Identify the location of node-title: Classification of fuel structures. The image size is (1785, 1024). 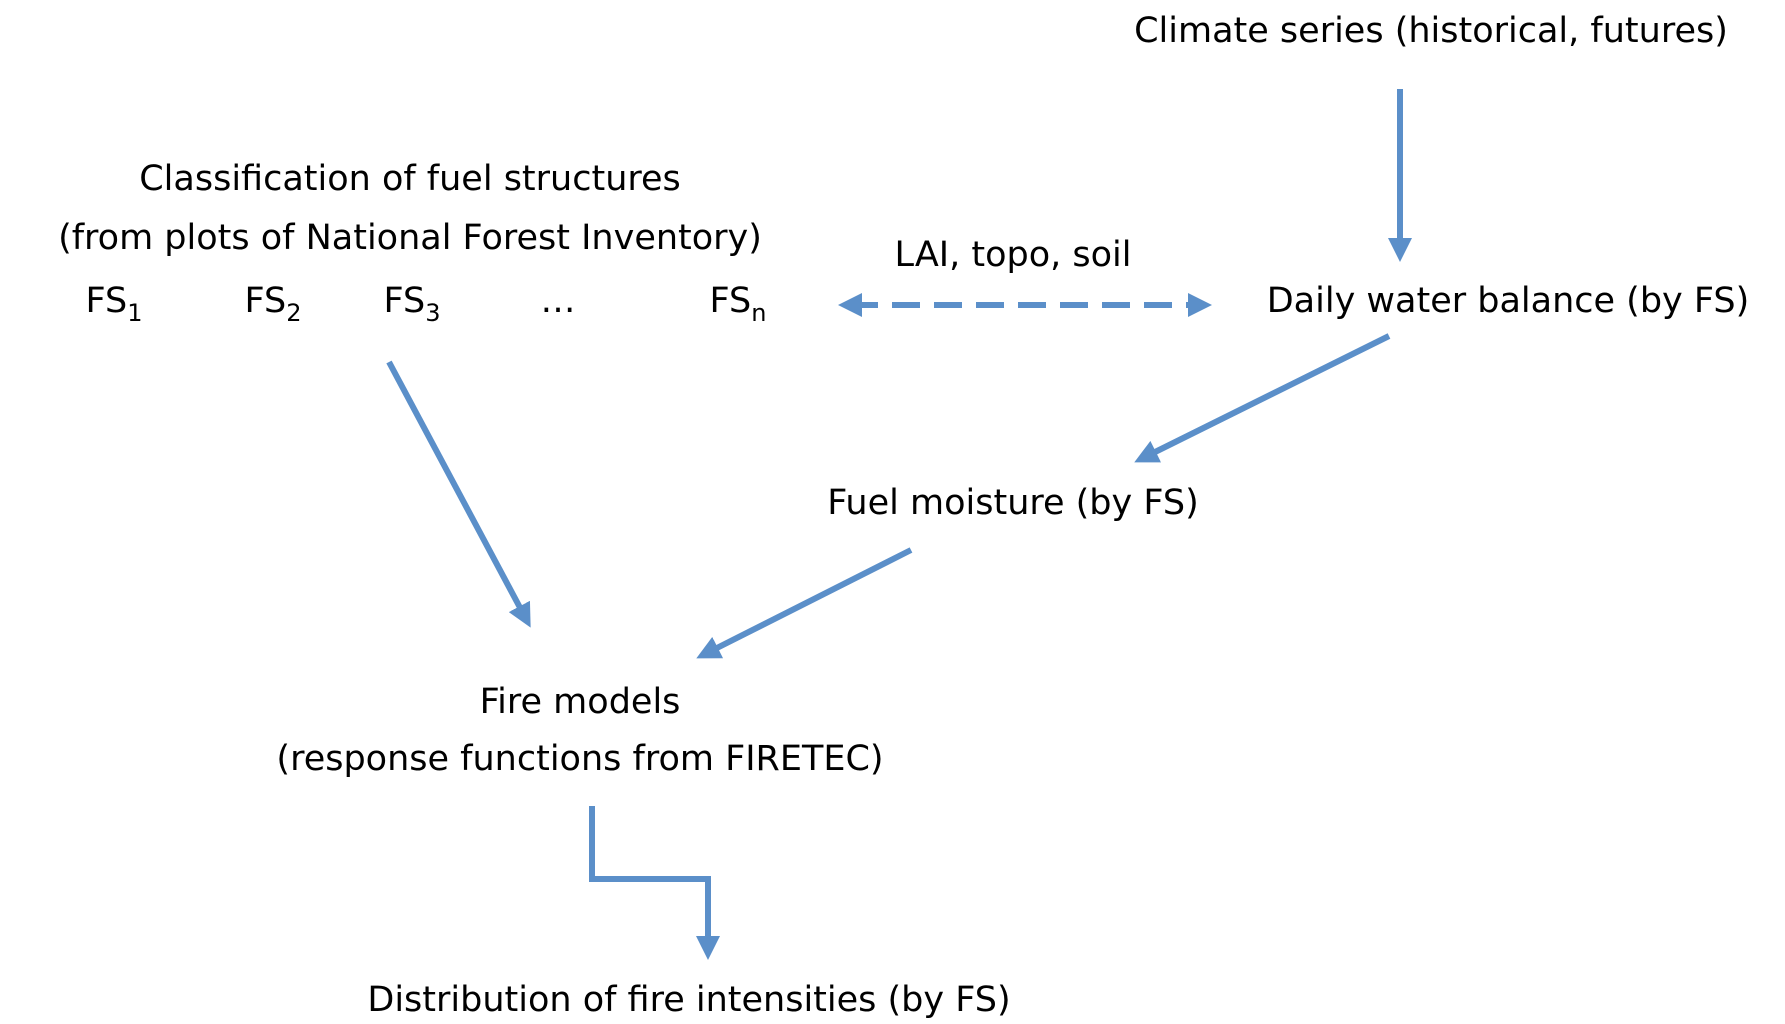
(410, 179).